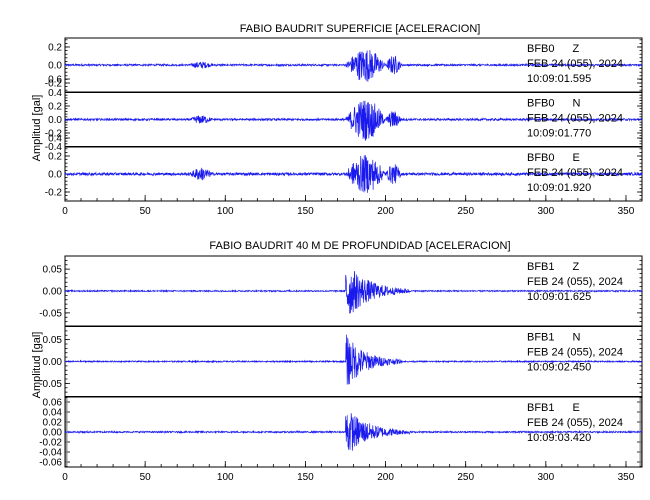 Image resolution: width=650 pixels, height=500 pixels. Describe the element at coordinates (559, 438) in the screenshot. I see `record-time: 10:09:03.420` at that location.